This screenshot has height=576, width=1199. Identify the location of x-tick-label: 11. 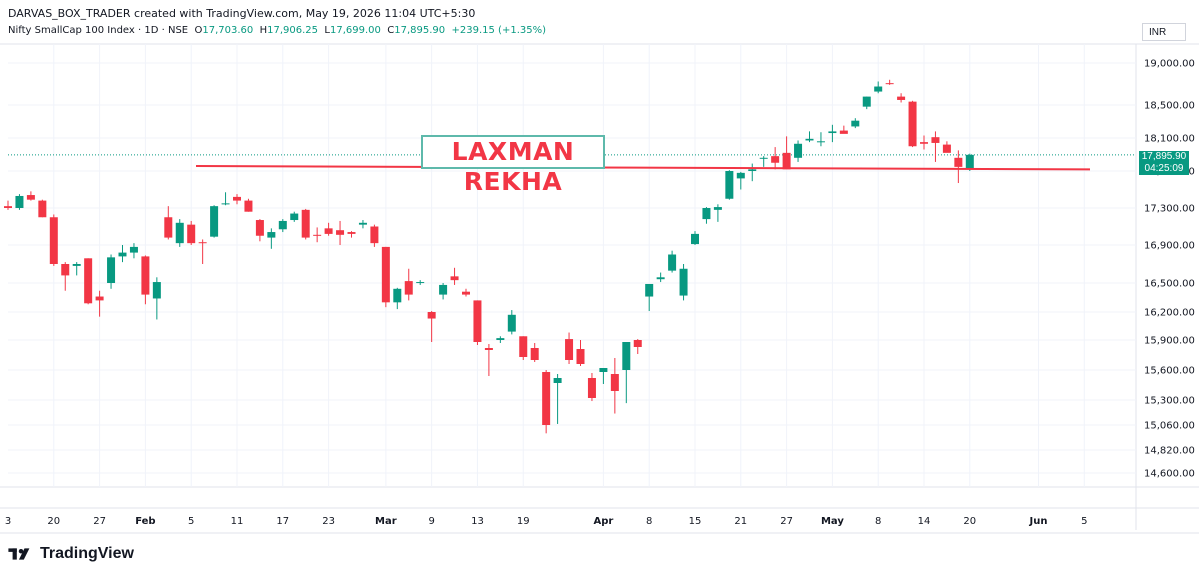
(237, 521).